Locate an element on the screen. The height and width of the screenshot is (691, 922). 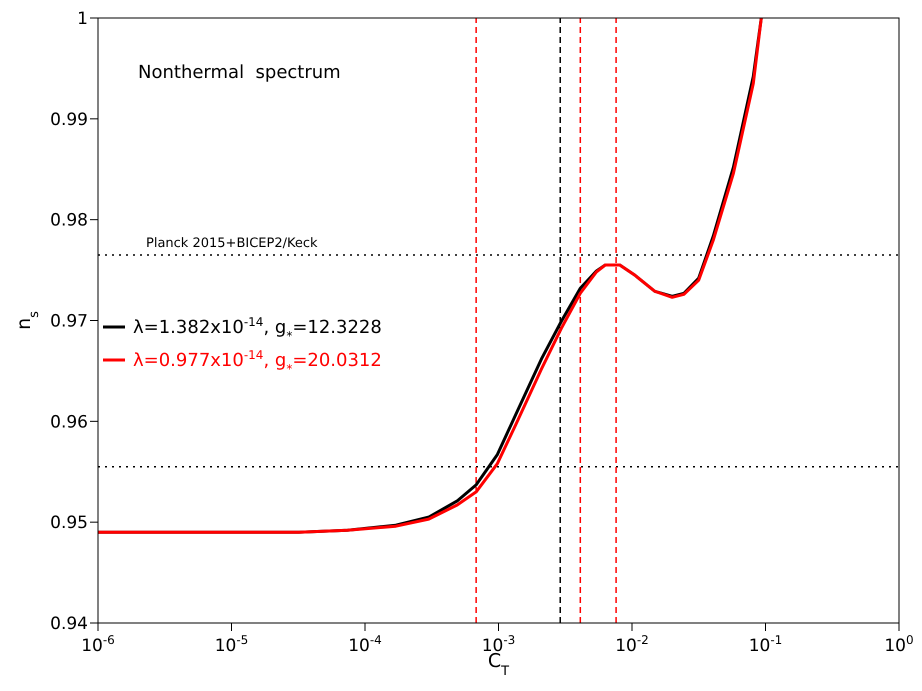
legend-entry: λ=0.977x10$^{-14}$, g$_{*}$=20.0312 is located at coordinates (242, 362).